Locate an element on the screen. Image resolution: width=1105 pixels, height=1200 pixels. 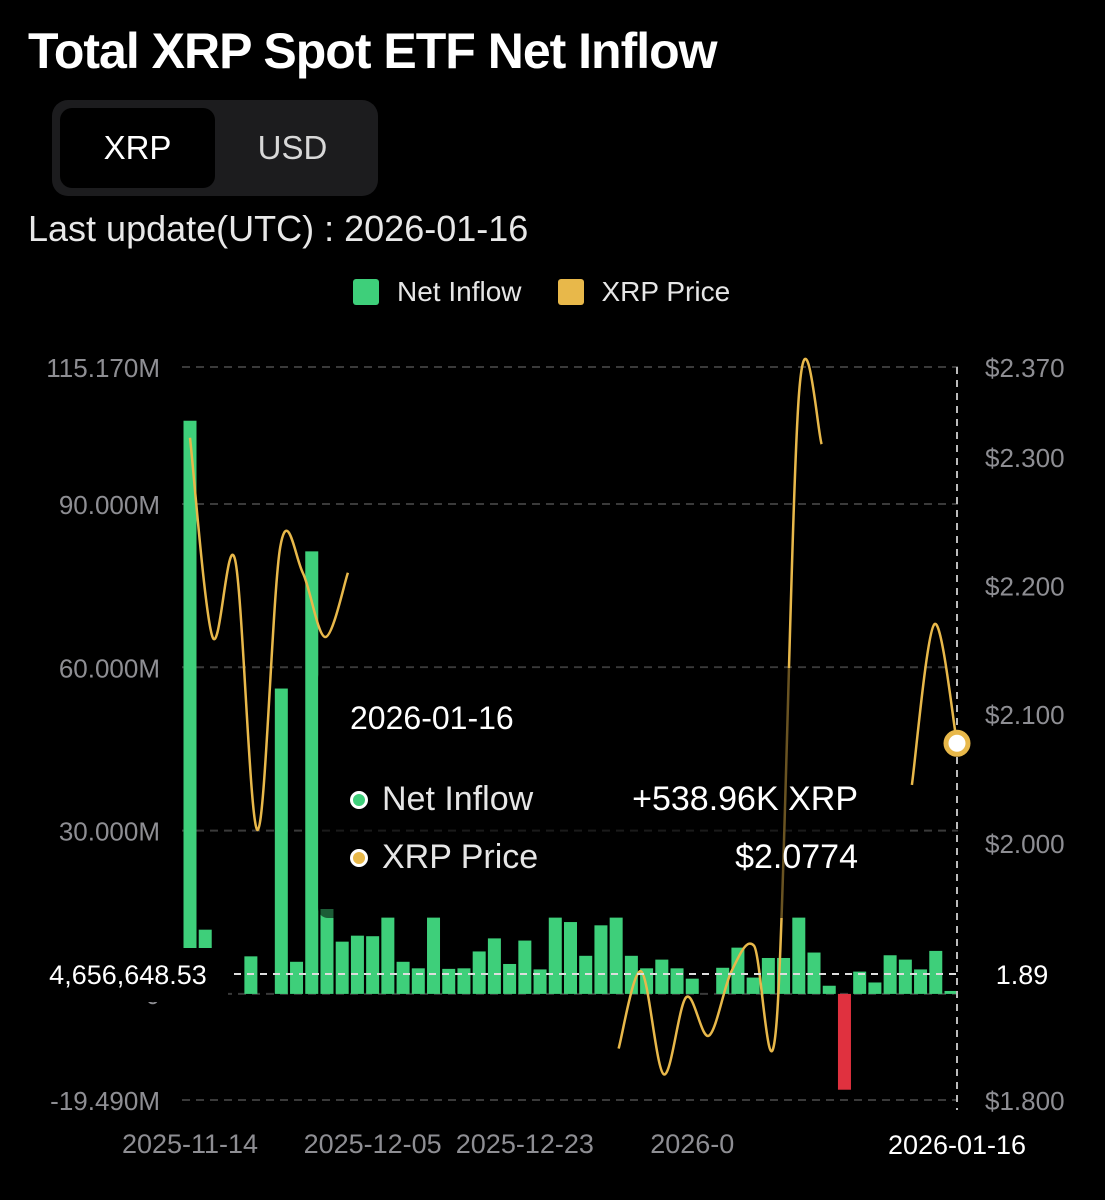
green-dot-icon is located at coordinates (359, 799).